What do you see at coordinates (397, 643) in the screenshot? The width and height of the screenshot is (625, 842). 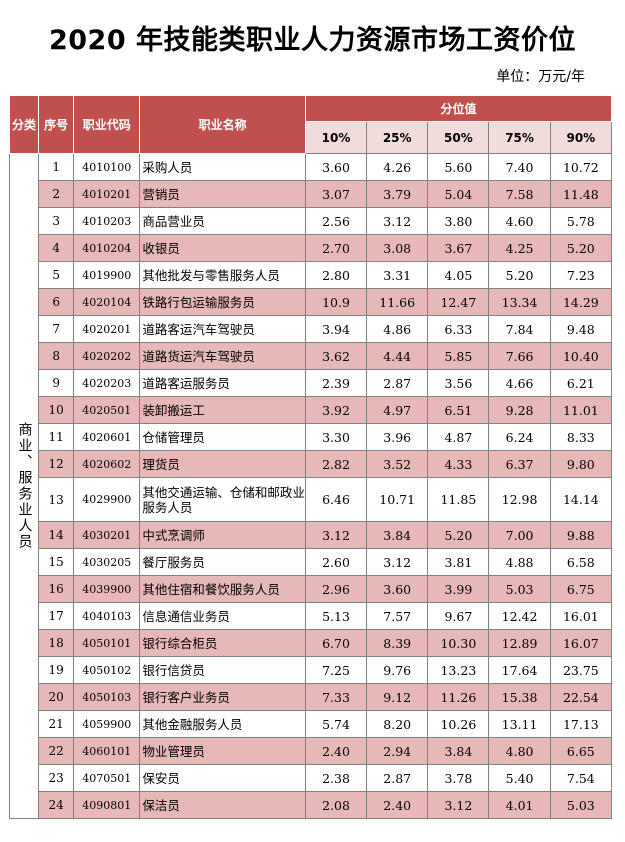 I see `value-p25: 8.39` at bounding box center [397, 643].